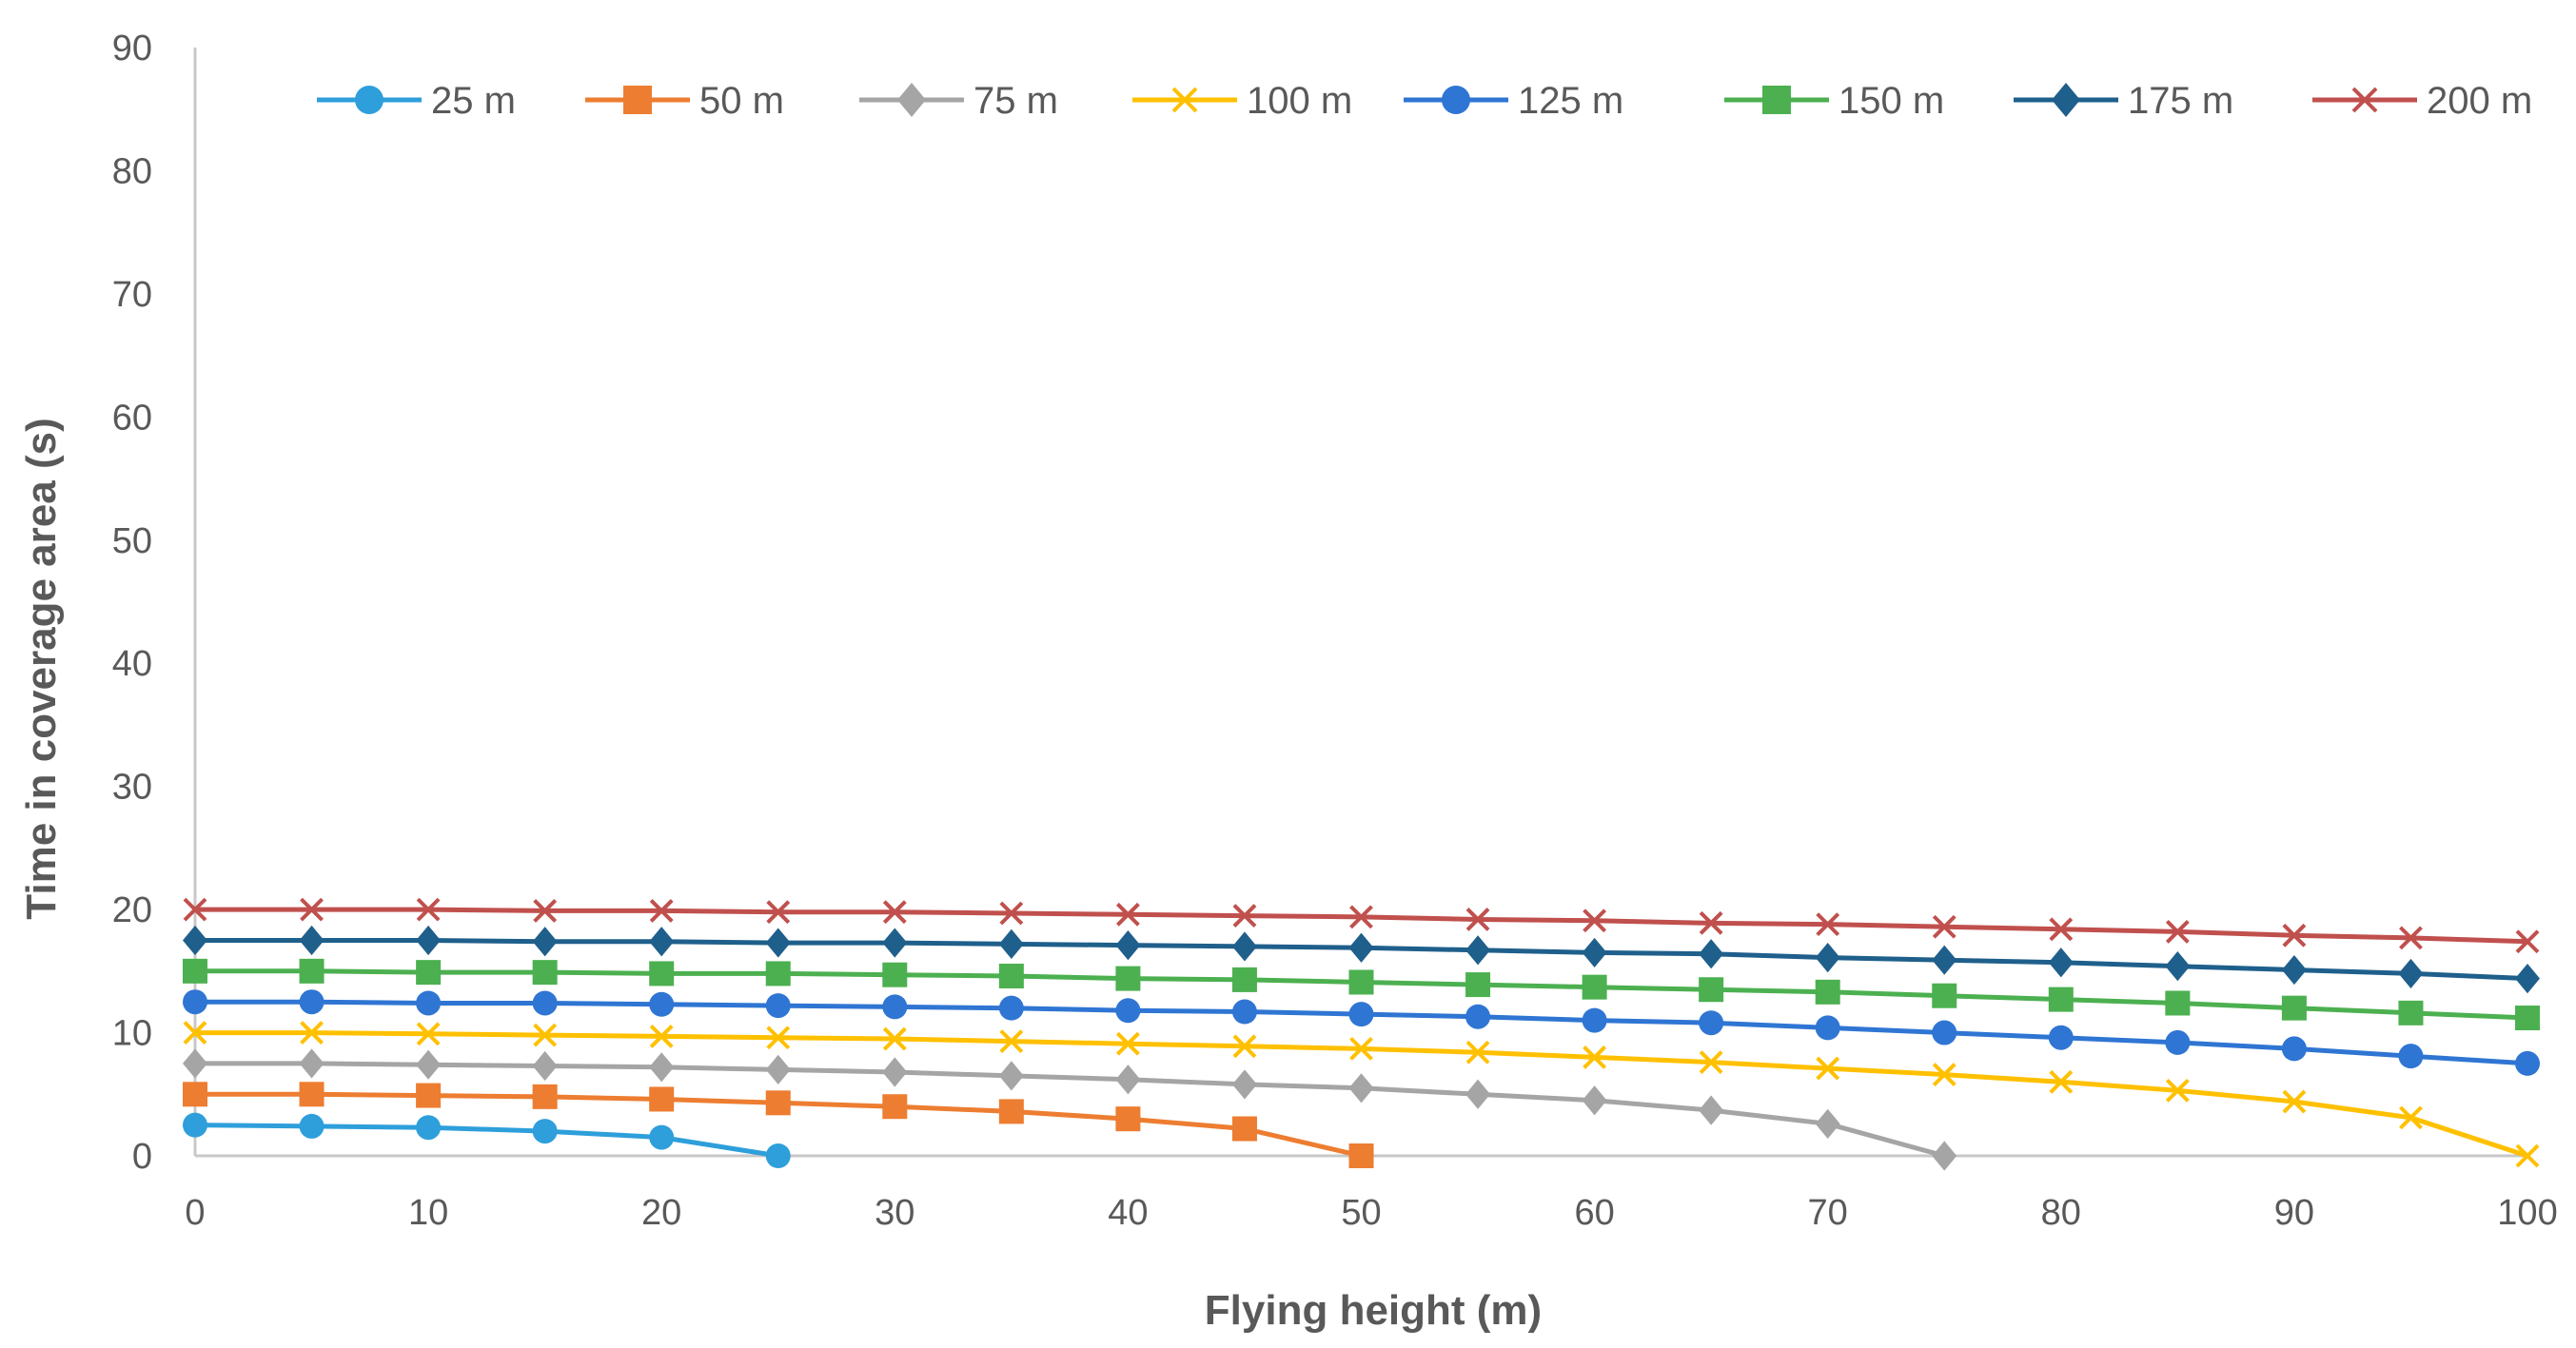 The image size is (2576, 1348). Describe the element at coordinates (1828, 1213) in the screenshot. I see `x-tick-label: 70` at that location.